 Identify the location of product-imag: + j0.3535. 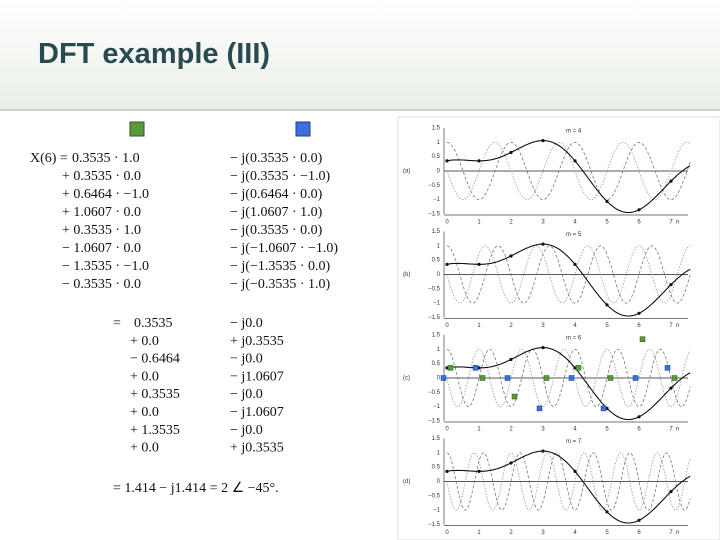
(257, 341).